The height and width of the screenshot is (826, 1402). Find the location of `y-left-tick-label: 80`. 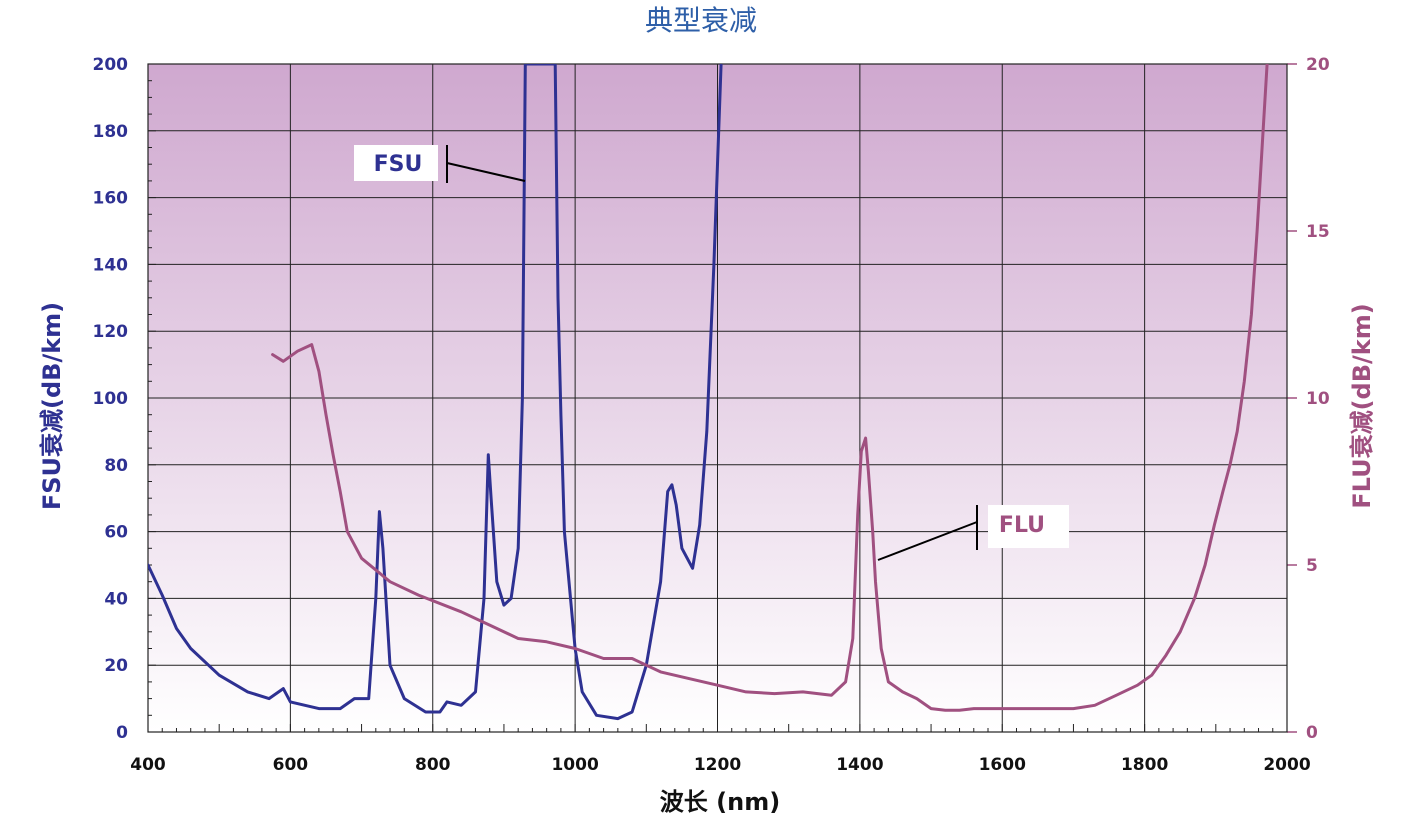

y-left-tick-label: 80 is located at coordinates (116, 466).